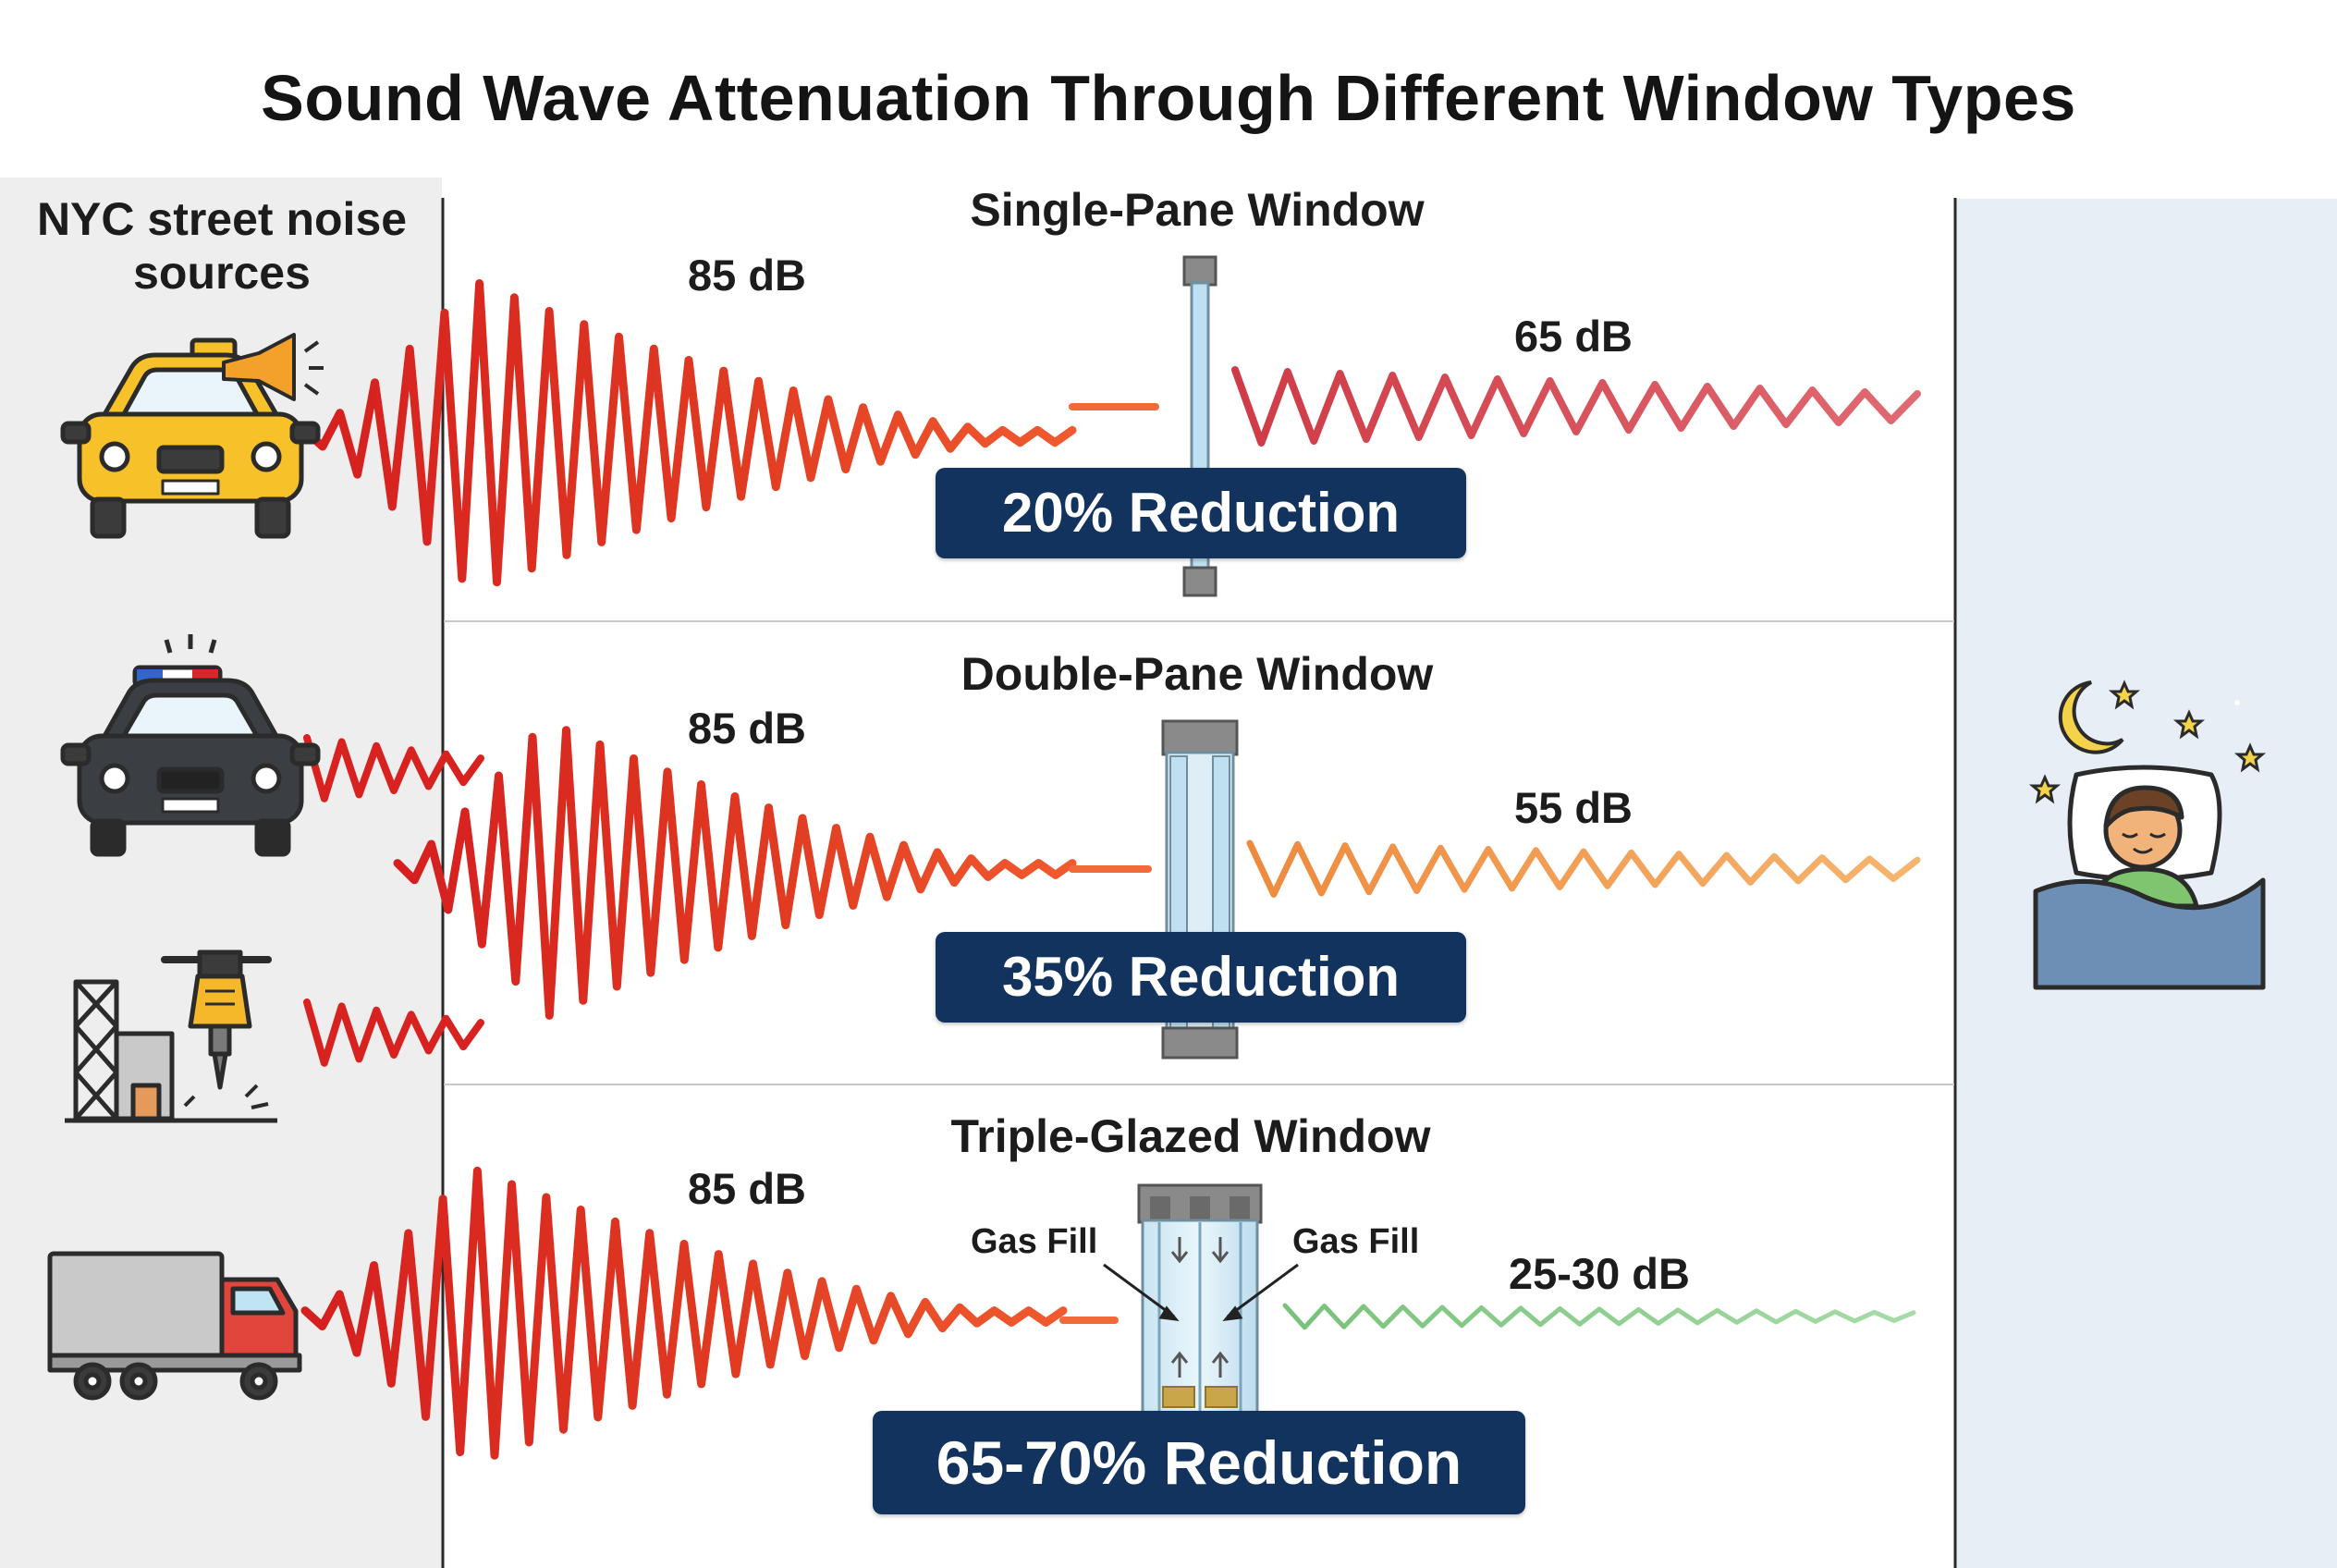  Describe the element at coordinates (2091, 717) in the screenshot. I see `moon-icon` at that location.